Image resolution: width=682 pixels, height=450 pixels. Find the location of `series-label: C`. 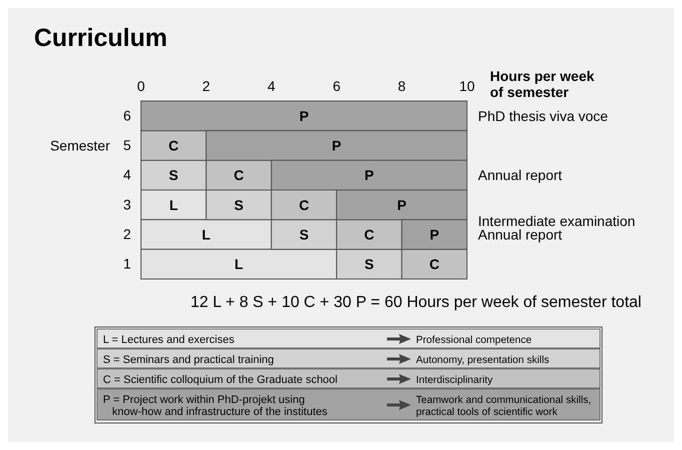

series-label: C is located at coordinates (239, 175).